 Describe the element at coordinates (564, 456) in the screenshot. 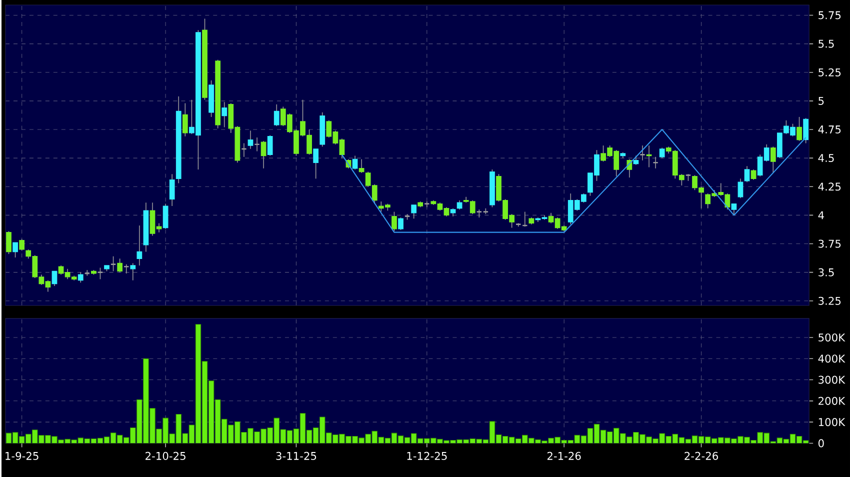

I see `x-tick-label: 2-1-26` at that location.